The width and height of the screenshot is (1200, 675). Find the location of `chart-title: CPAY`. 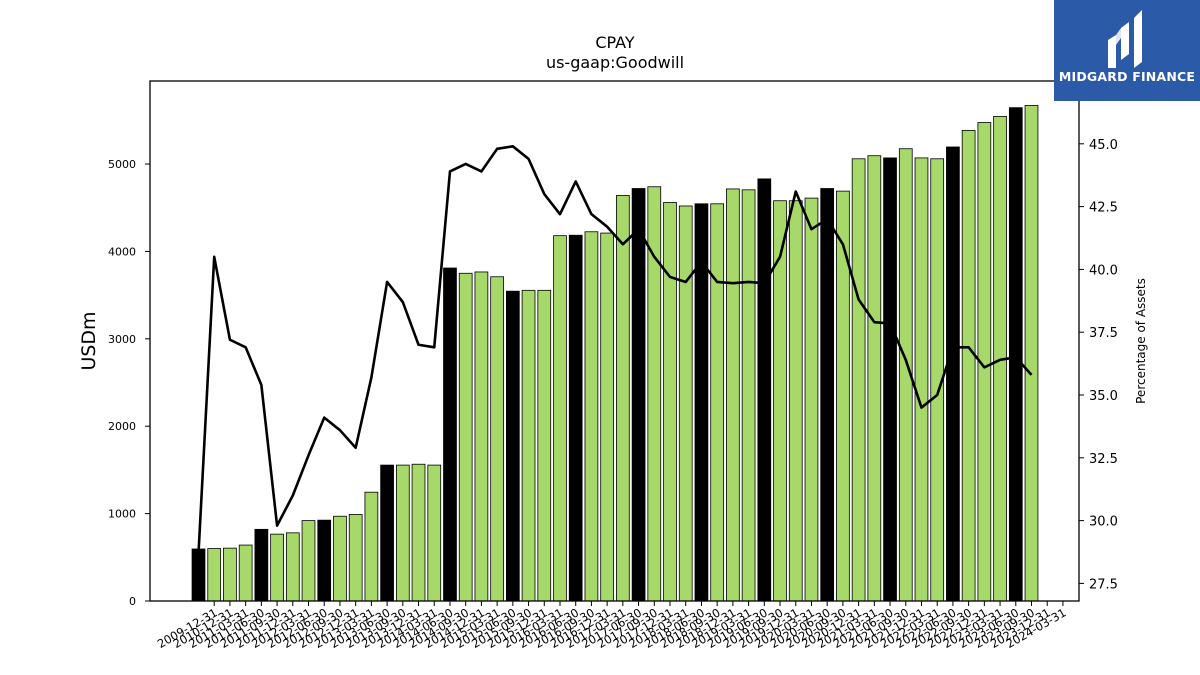

chart-title: CPAY is located at coordinates (615, 42).